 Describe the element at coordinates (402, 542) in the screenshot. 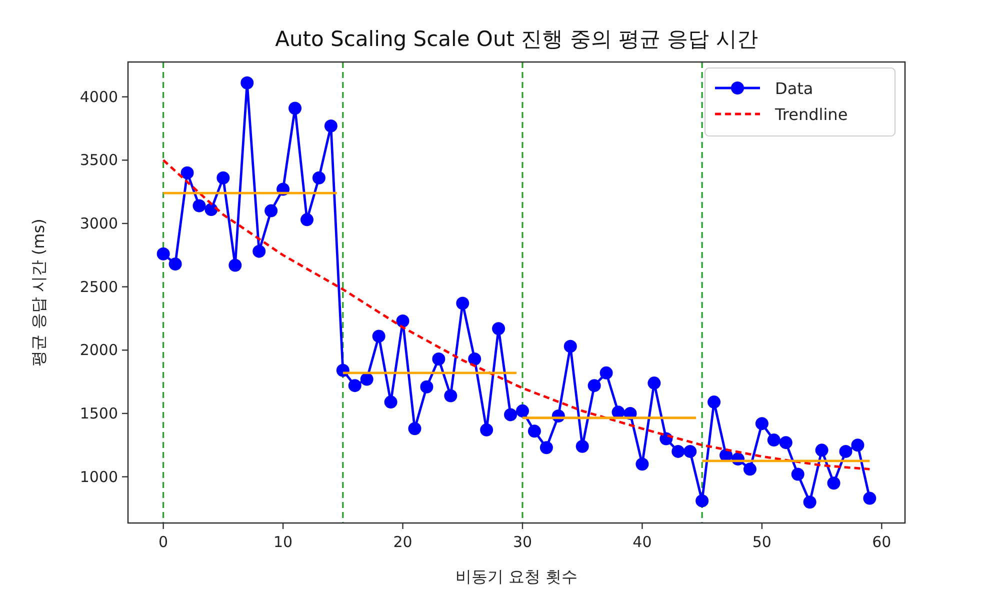

I see `x-tick-label: 20` at that location.